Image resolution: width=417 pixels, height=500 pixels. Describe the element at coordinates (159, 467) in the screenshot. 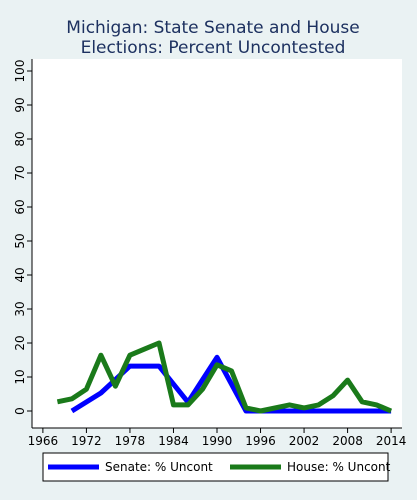

I see `legend-label-senate: Senate: % Uncont` at that location.